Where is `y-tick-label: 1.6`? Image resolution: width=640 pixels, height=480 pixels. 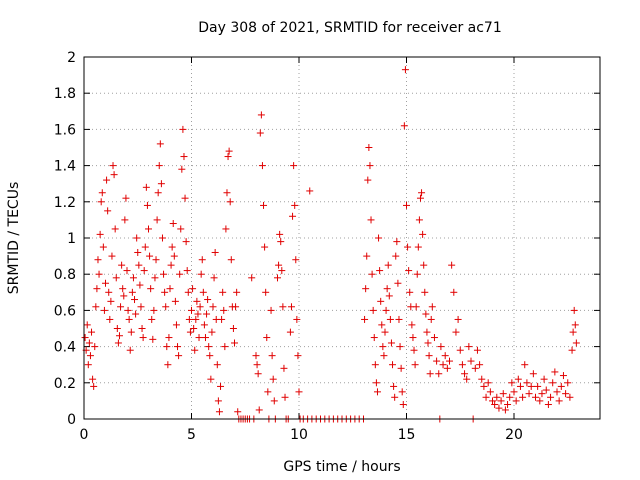
y-tick-label: 1.6 is located at coordinates (65, 130).